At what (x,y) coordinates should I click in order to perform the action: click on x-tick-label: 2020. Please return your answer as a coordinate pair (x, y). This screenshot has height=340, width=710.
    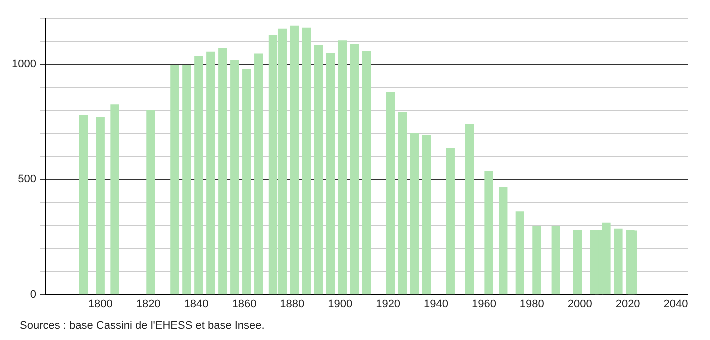
    Looking at the image, I should click on (628, 304).